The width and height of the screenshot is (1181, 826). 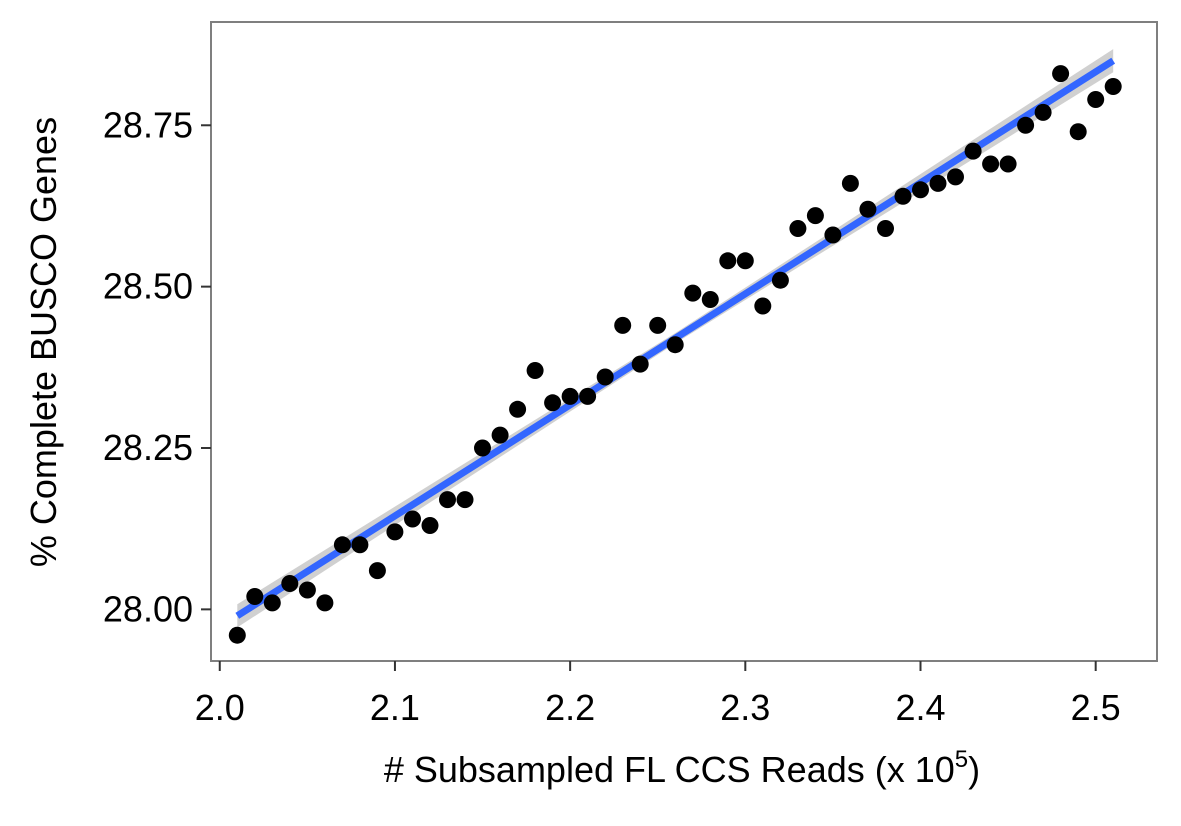 What do you see at coordinates (395, 707) in the screenshot?
I see `x-tick-label: 2.1` at bounding box center [395, 707].